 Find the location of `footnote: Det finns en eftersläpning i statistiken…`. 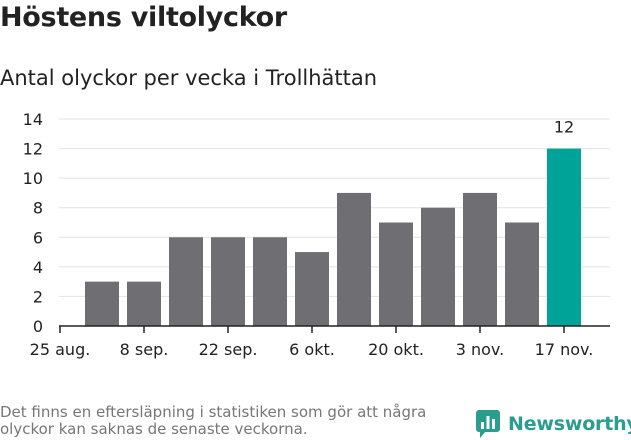

footnote: Det finns en eftersläpning i statistiken… is located at coordinates (213, 420).